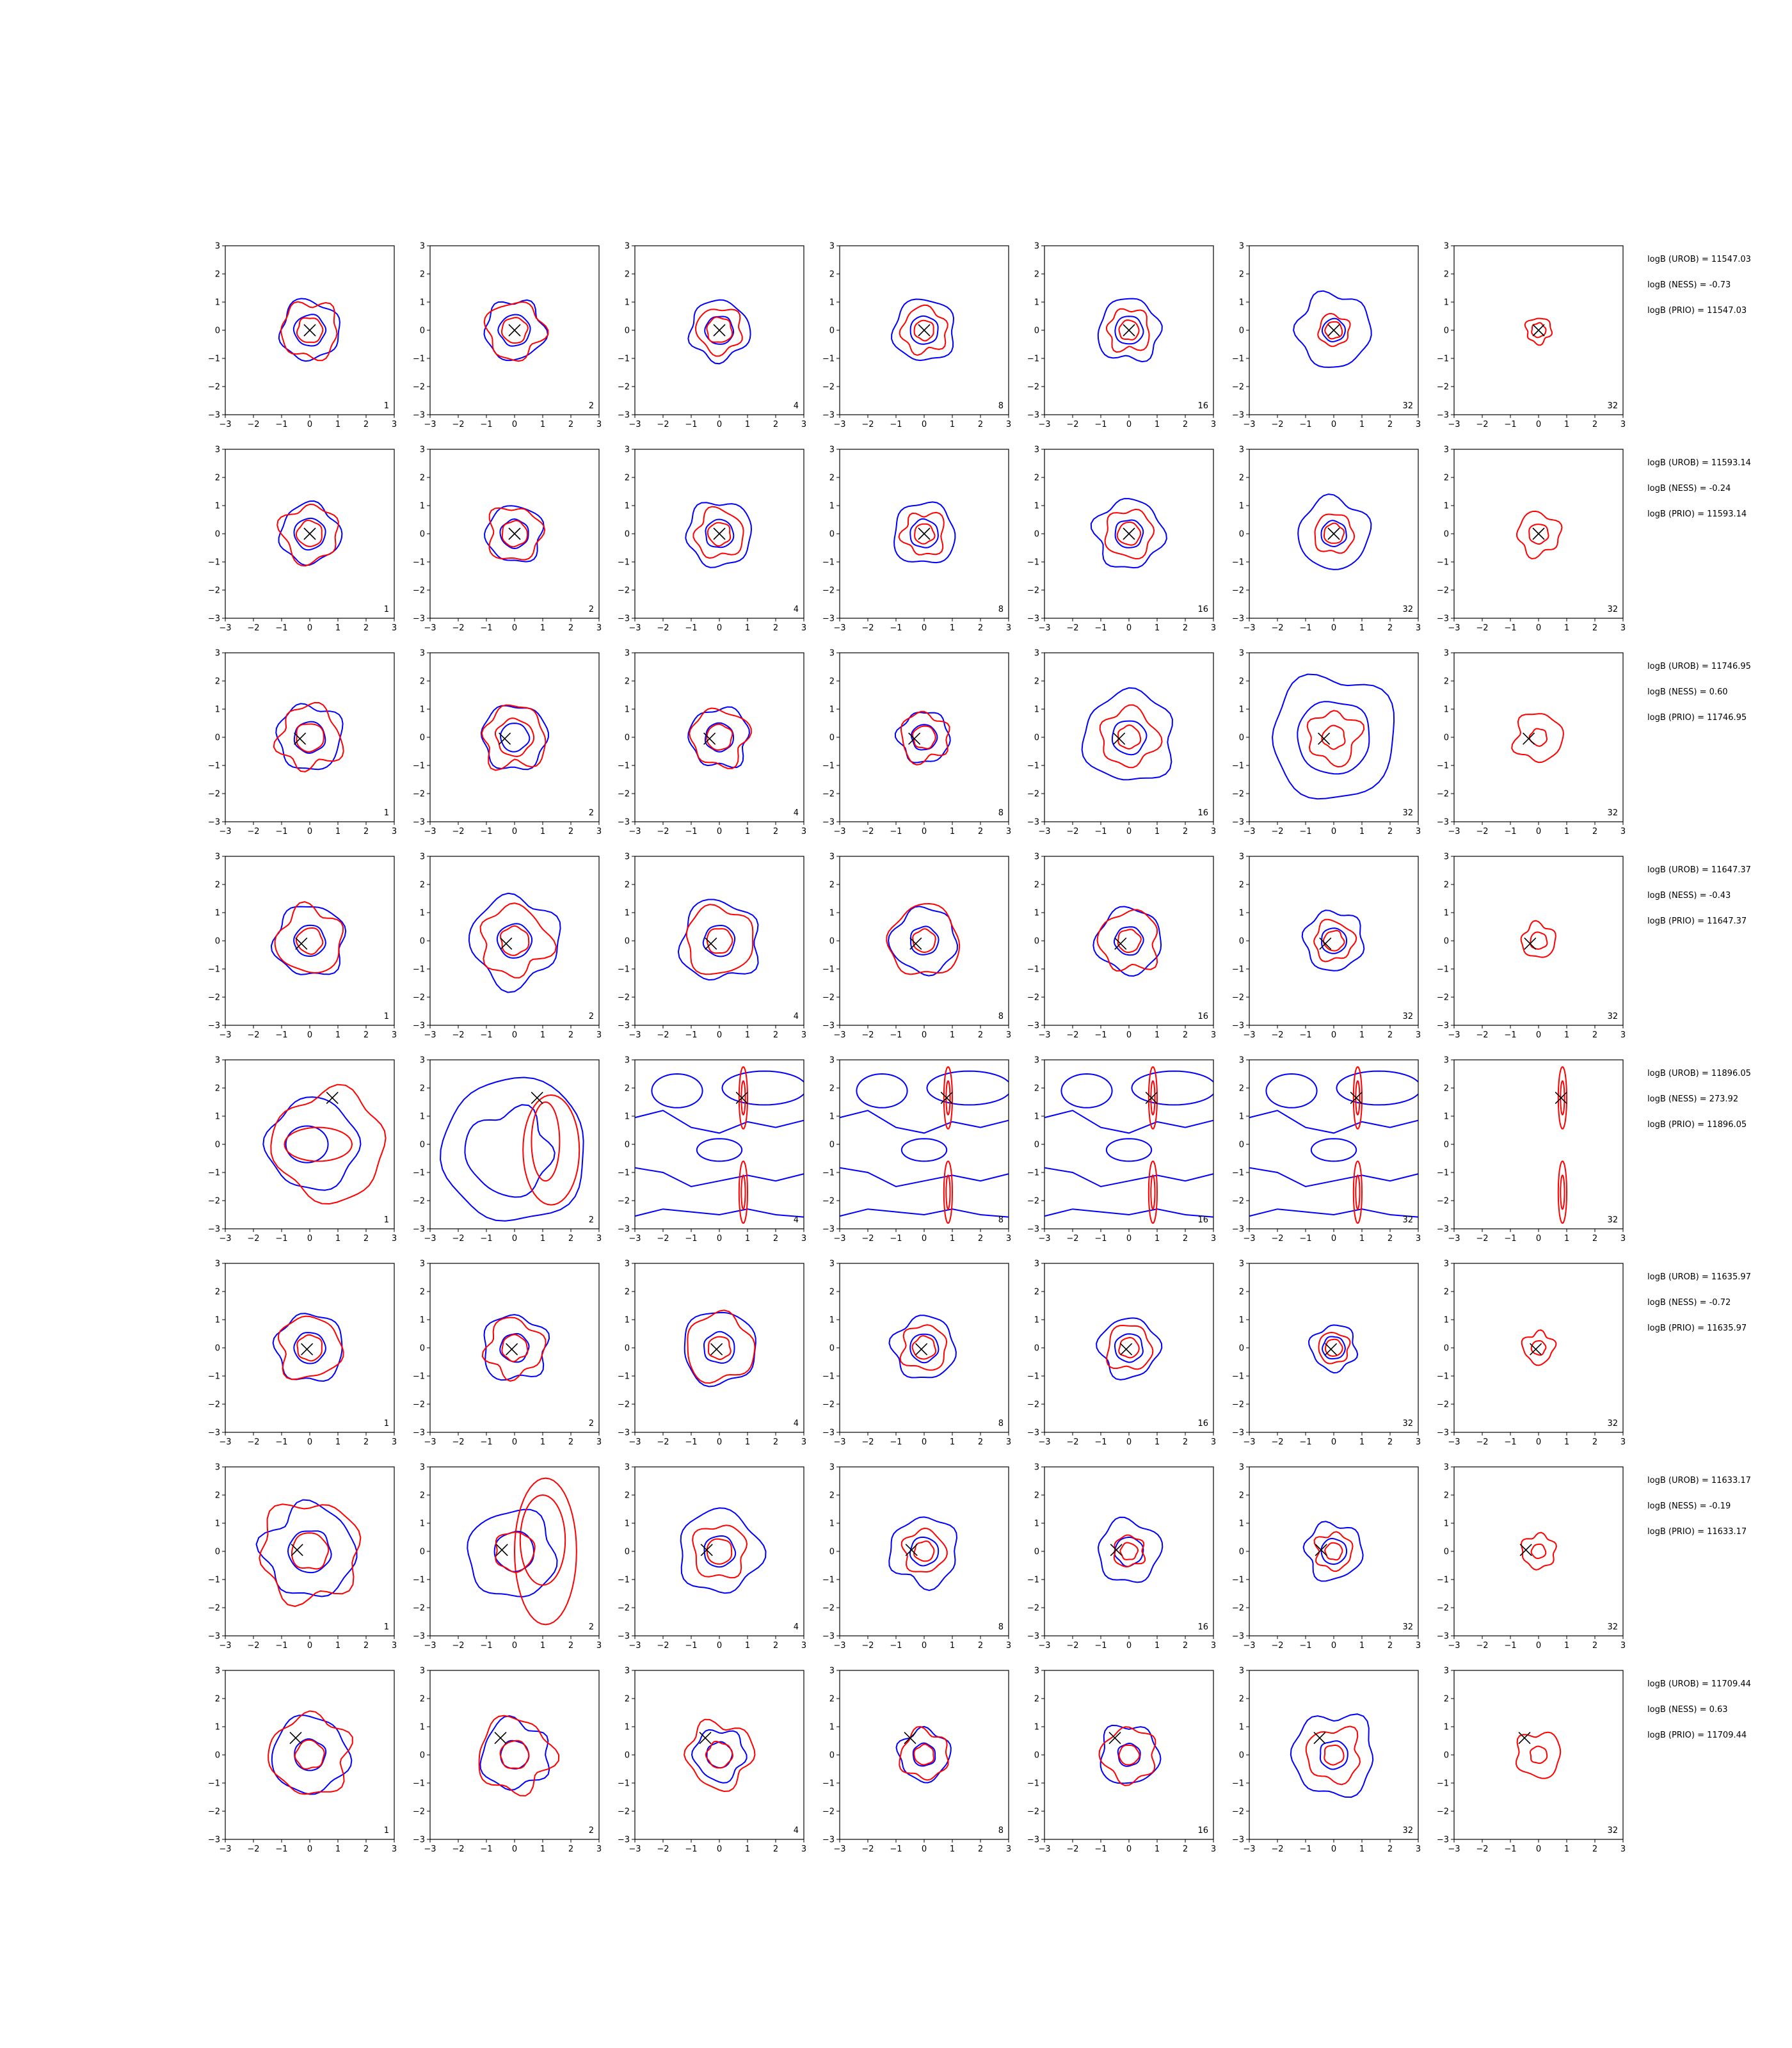 The image size is (1792, 2048). I want to click on panel-number-label: 4, so click(796, 1627).